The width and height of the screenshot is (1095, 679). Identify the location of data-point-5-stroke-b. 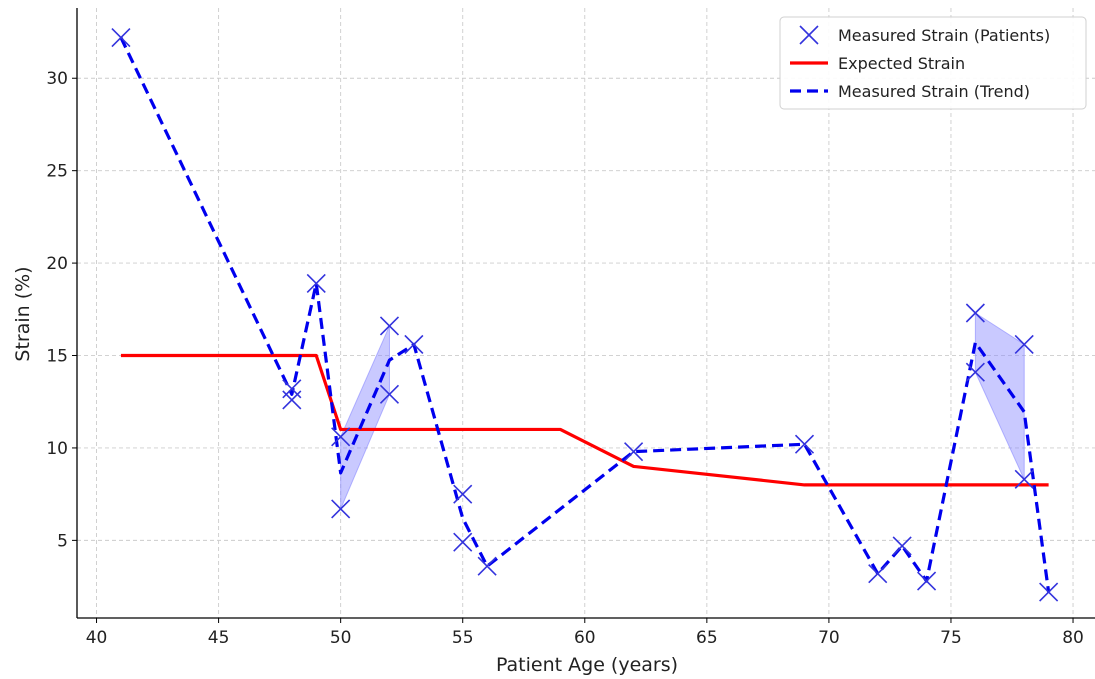
(341, 437).